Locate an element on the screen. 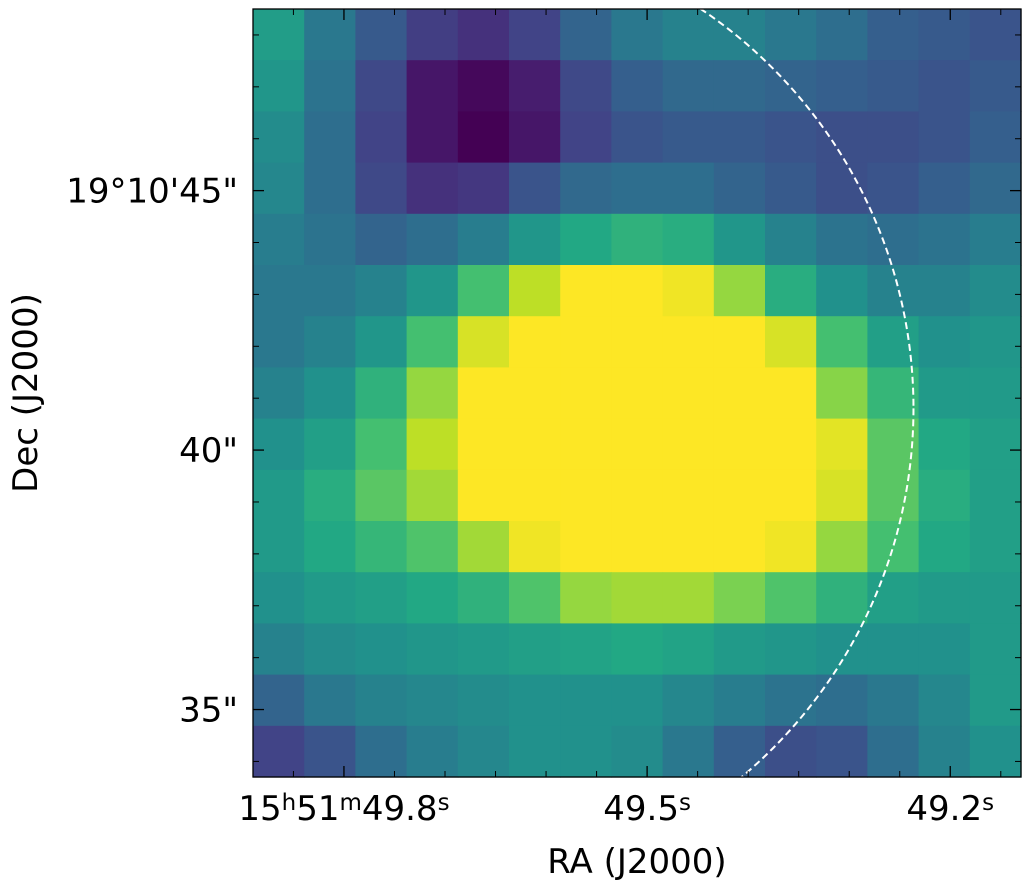 This screenshot has height=890, width=1031. x-tick-label: 15h51m49.8s is located at coordinates (343, 809).